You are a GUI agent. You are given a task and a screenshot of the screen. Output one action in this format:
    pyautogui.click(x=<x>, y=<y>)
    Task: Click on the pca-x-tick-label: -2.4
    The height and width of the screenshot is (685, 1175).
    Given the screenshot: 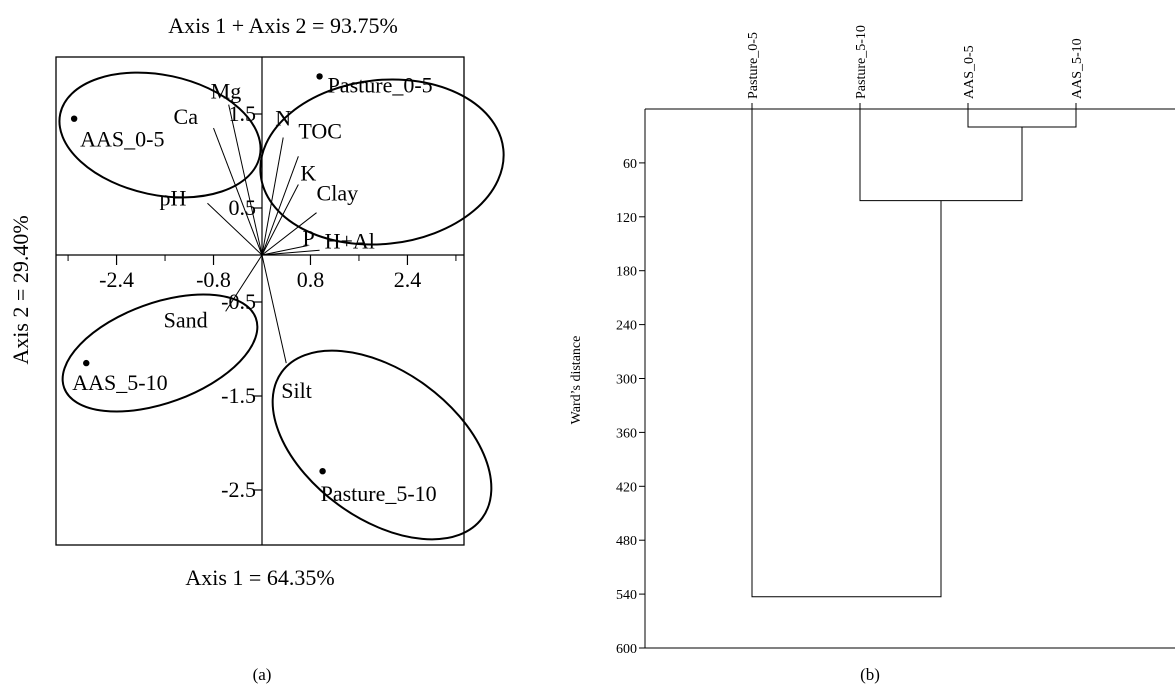 What is the action you would take?
    pyautogui.click(x=116, y=279)
    